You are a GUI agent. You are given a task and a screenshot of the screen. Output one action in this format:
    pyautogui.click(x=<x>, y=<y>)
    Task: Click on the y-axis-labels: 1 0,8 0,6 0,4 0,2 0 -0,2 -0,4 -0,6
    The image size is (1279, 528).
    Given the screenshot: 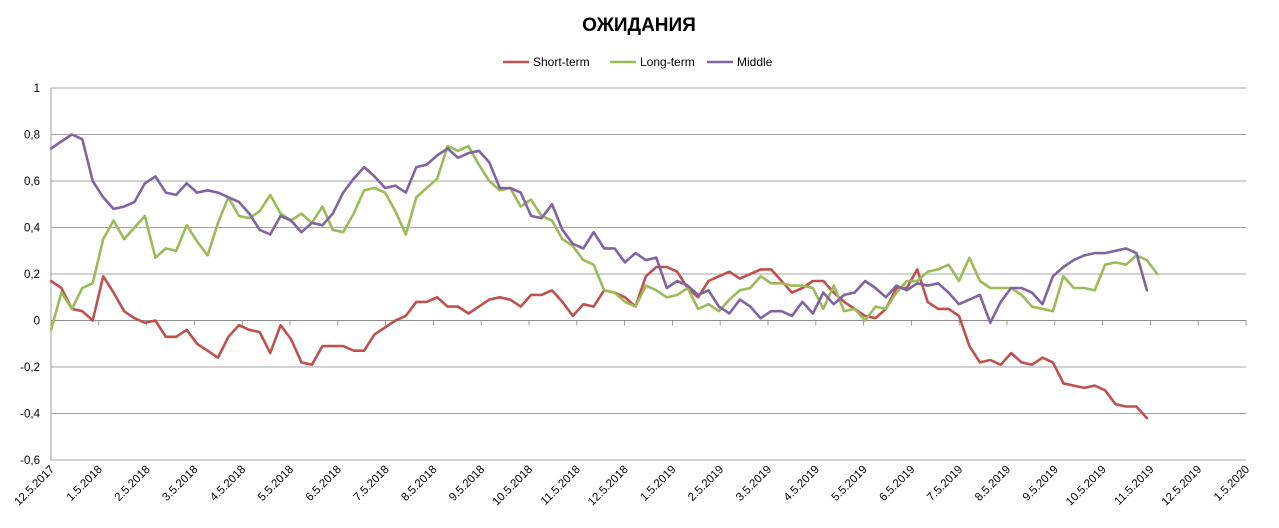 What is the action you would take?
    pyautogui.click(x=30, y=275)
    